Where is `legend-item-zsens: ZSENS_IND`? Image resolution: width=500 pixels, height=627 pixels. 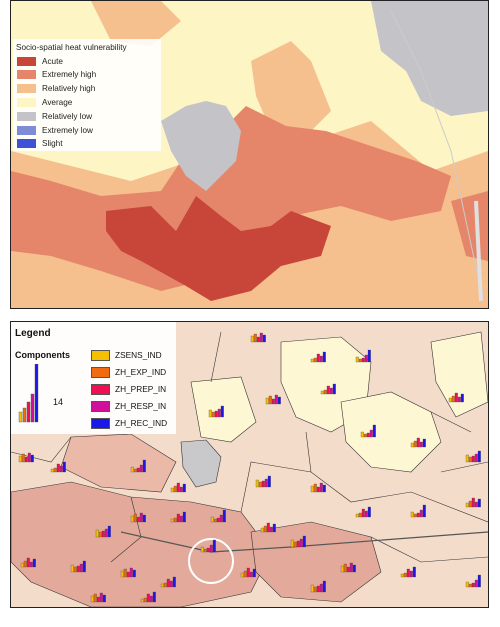
legend-item-zsens: ZSENS_IND is located at coordinates (126, 355).